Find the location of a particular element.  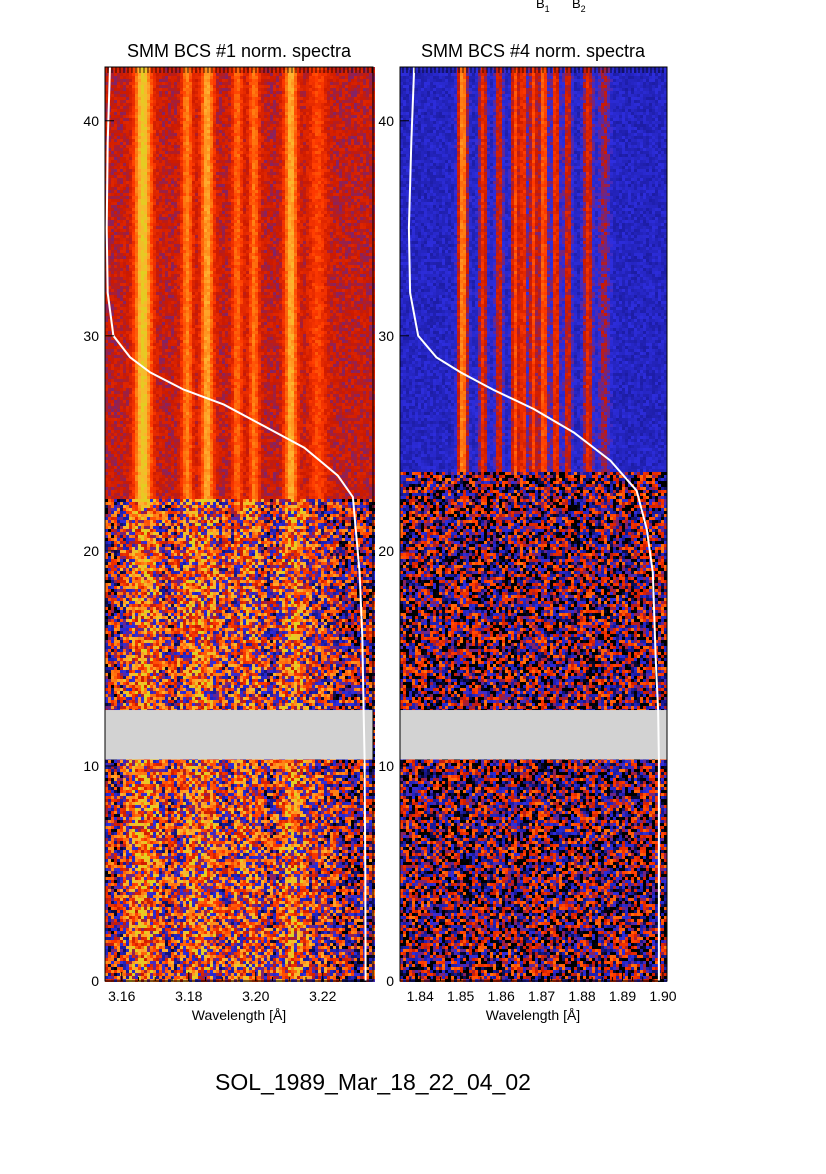

x-tick-label: 1.85 is located at coordinates (460, 996).